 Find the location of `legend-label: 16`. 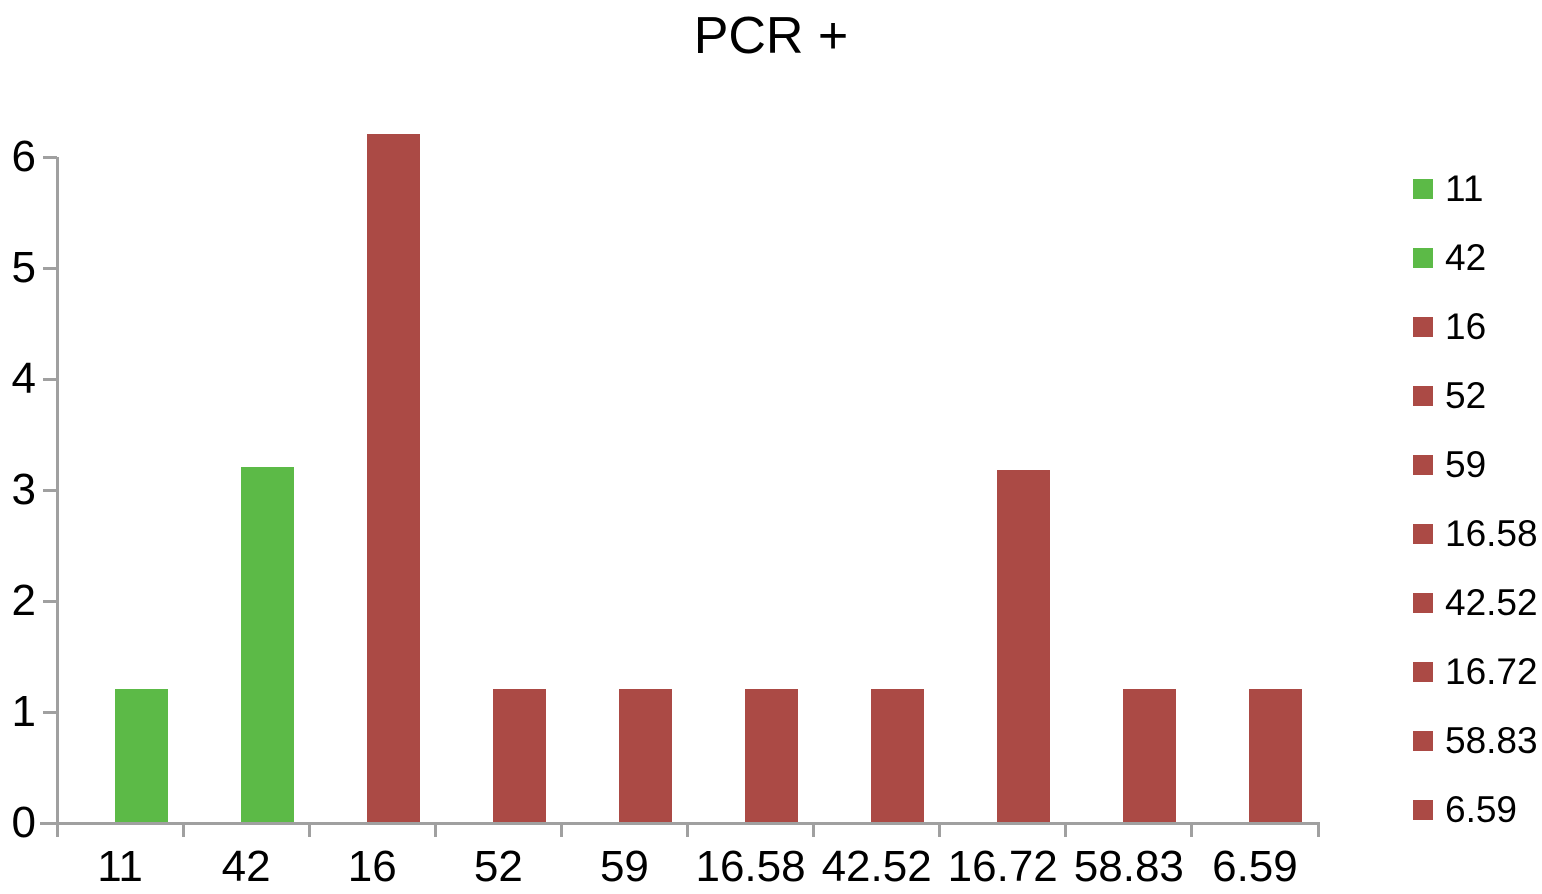

legend-label: 16 is located at coordinates (1466, 326).